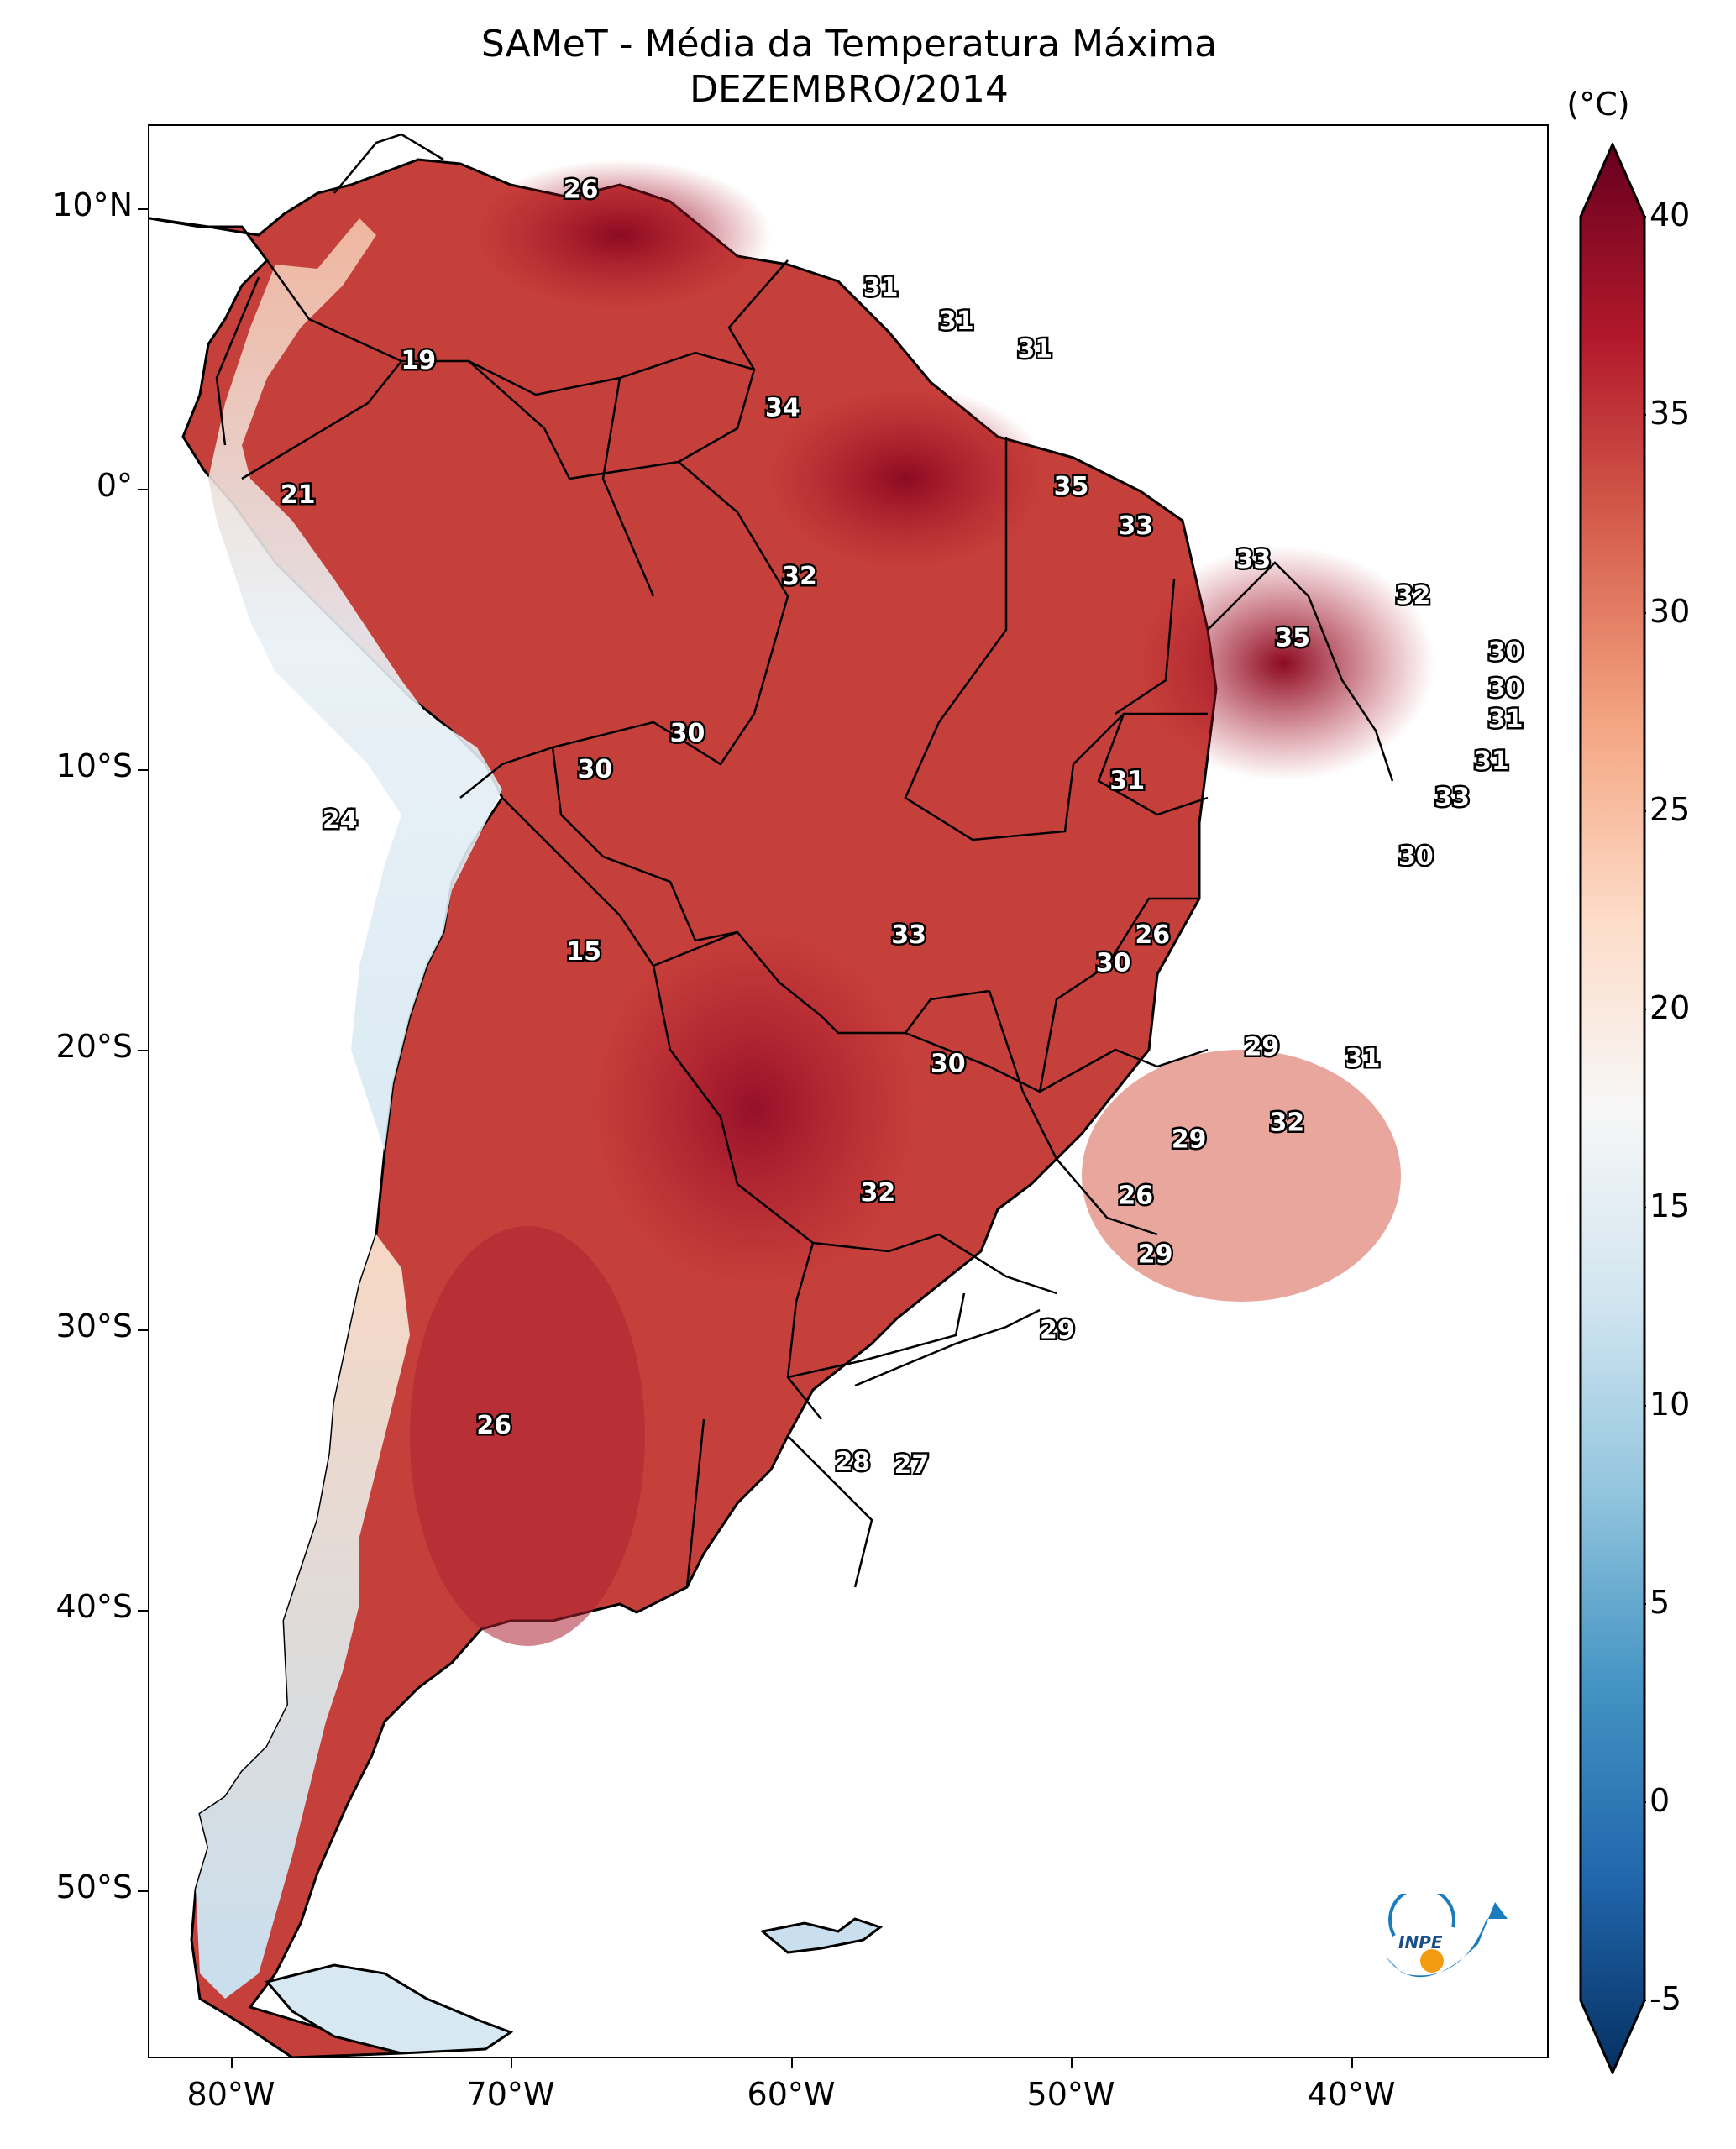  I want to click on mild-spot-southeast, so click(1241, 1176).